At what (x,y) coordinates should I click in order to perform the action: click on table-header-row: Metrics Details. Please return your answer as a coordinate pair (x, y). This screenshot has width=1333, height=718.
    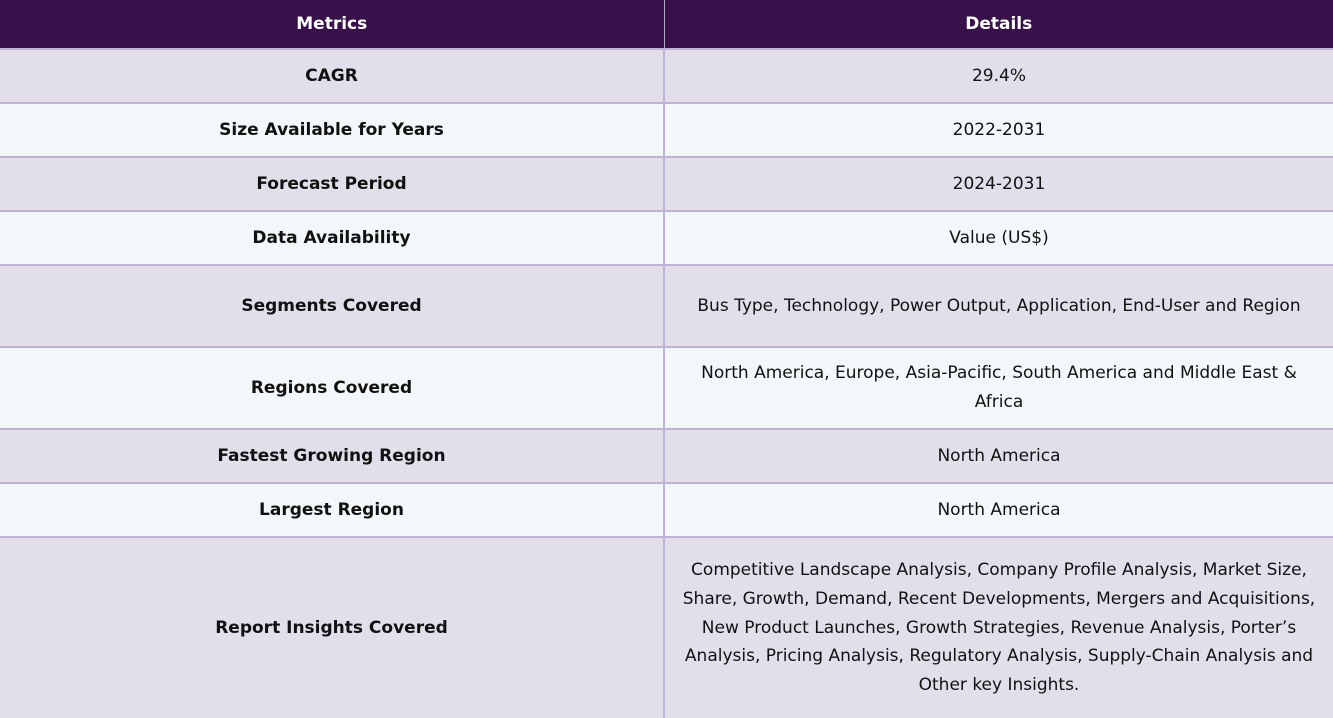
    Looking at the image, I should click on (666, 25).